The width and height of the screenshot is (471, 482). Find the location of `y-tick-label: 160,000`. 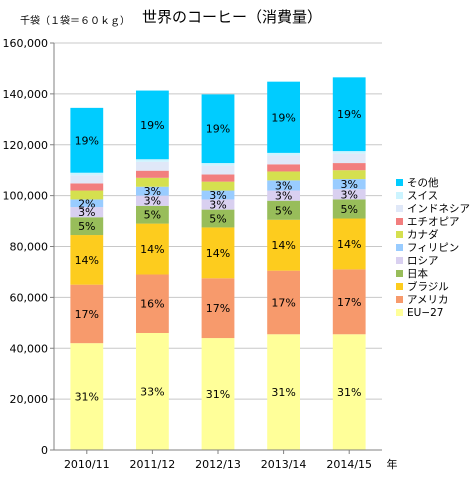

y-tick-label: 160,000 is located at coordinates (26, 43).